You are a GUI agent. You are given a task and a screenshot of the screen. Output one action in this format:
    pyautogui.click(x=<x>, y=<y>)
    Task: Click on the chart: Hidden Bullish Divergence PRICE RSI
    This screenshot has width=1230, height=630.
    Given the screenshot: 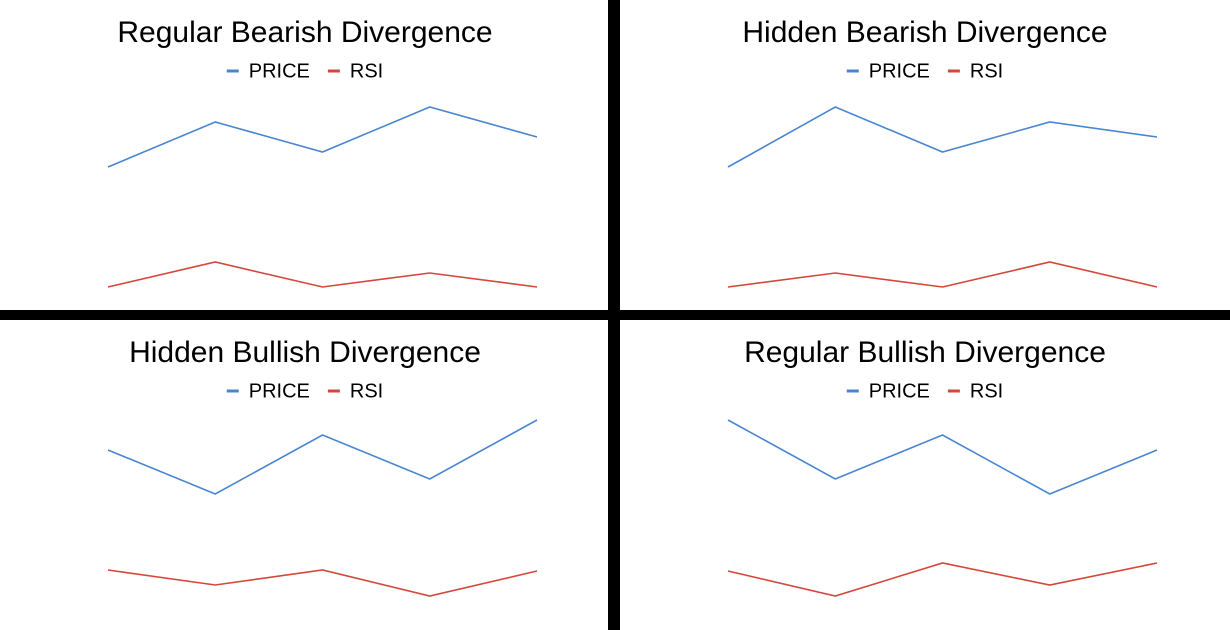 What is the action you would take?
    pyautogui.click(x=322, y=466)
    